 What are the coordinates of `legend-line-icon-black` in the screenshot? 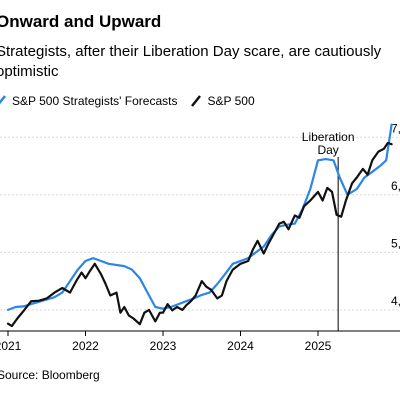 It's located at (196, 101).